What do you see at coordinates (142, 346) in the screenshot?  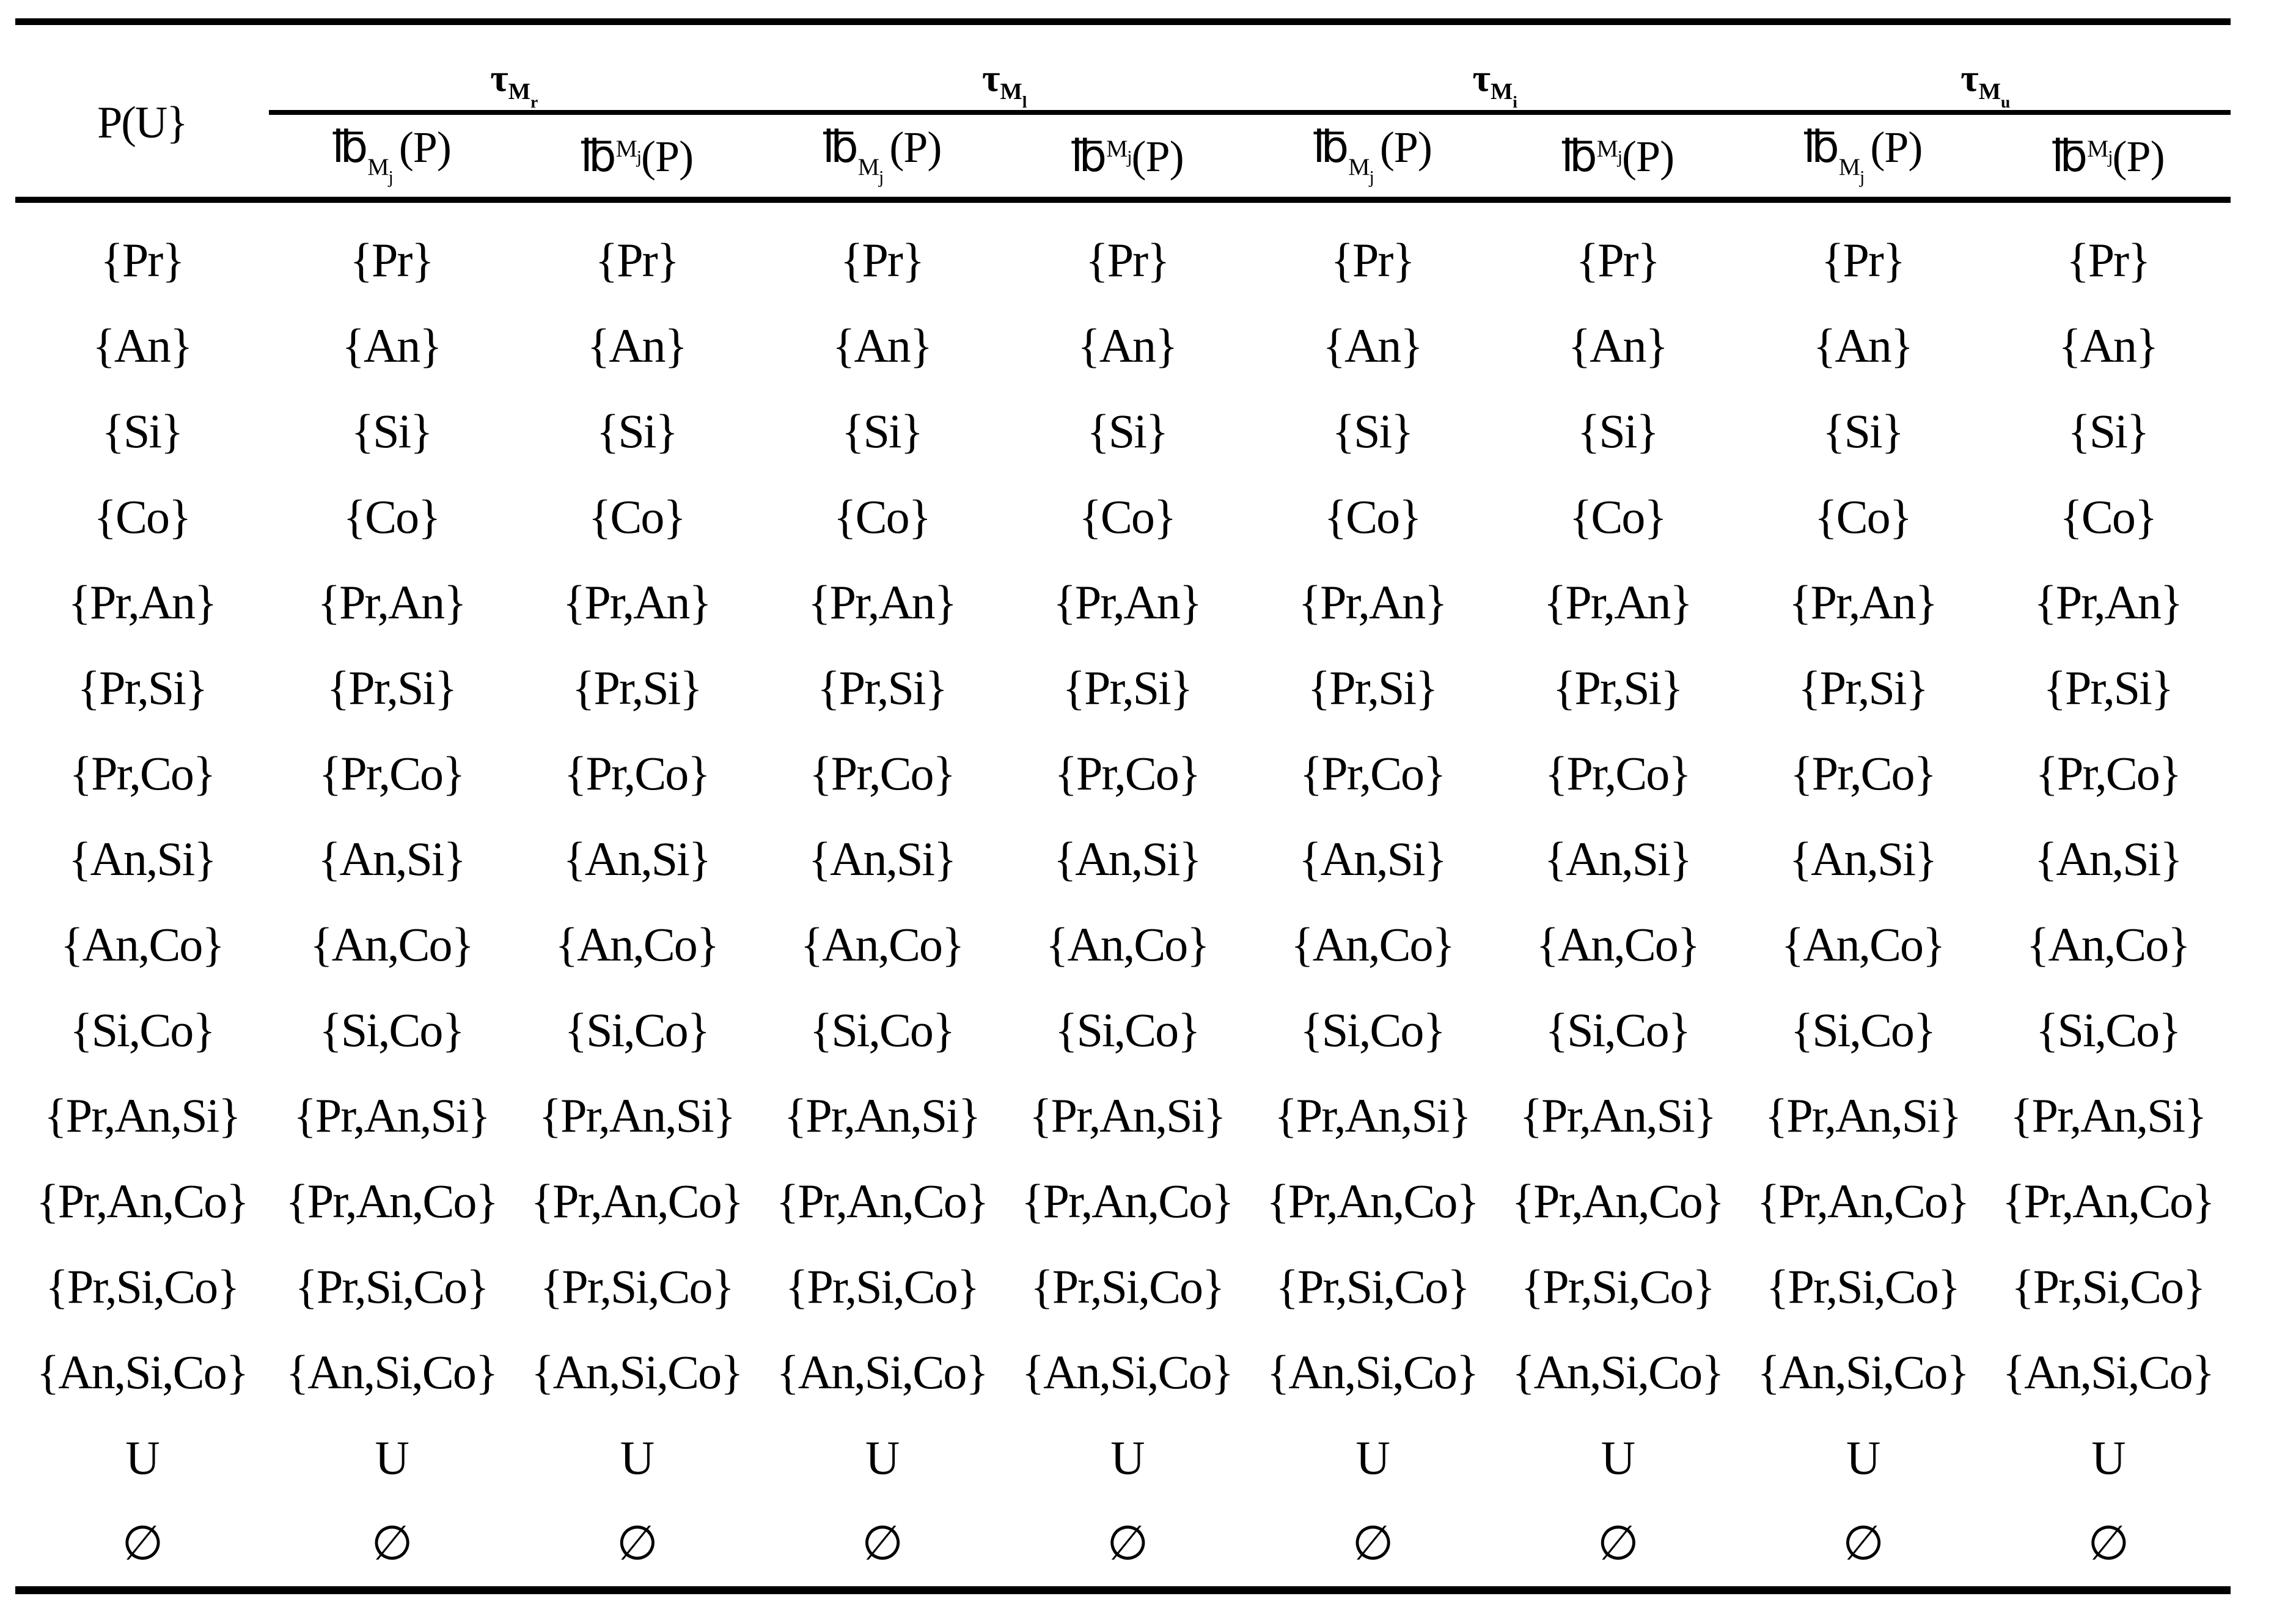 I see `row-label: {An}` at bounding box center [142, 346].